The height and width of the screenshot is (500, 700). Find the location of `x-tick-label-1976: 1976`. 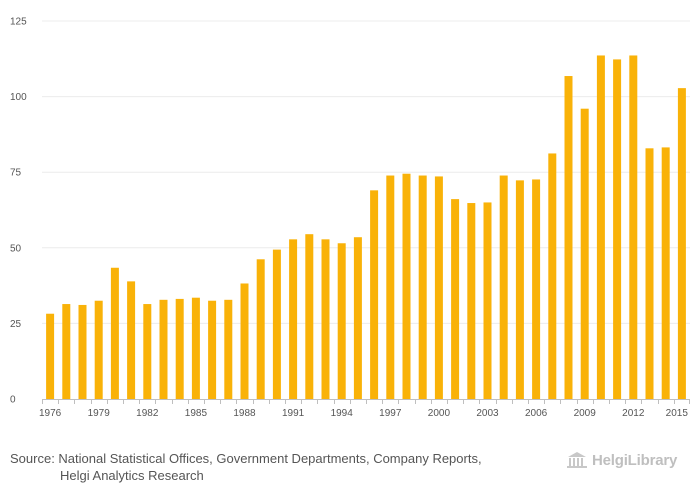

x-tick-label-1976: 1976 is located at coordinates (50, 413).